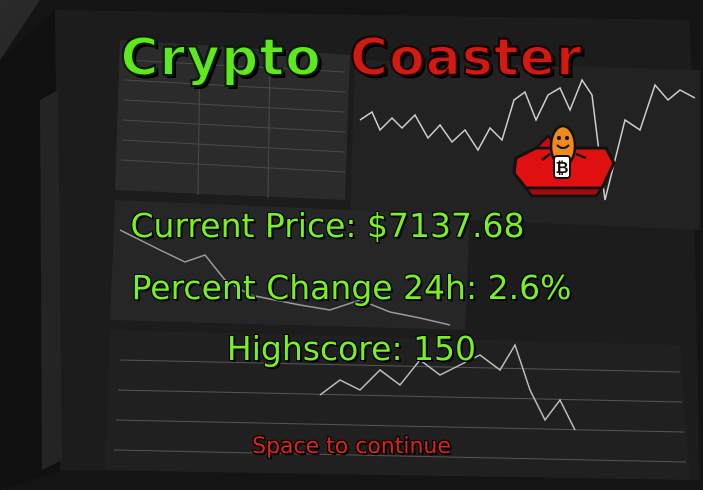 The image size is (703, 490). I want to click on percent-change-row: Percent Change 24h: 2.6%, so click(351, 287).